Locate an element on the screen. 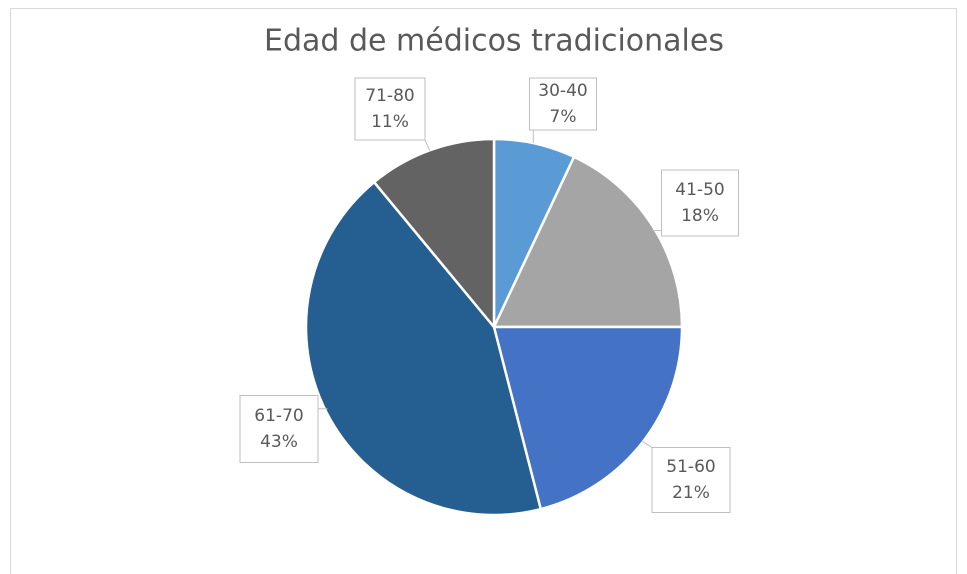  value-label: 7% is located at coordinates (563, 117).